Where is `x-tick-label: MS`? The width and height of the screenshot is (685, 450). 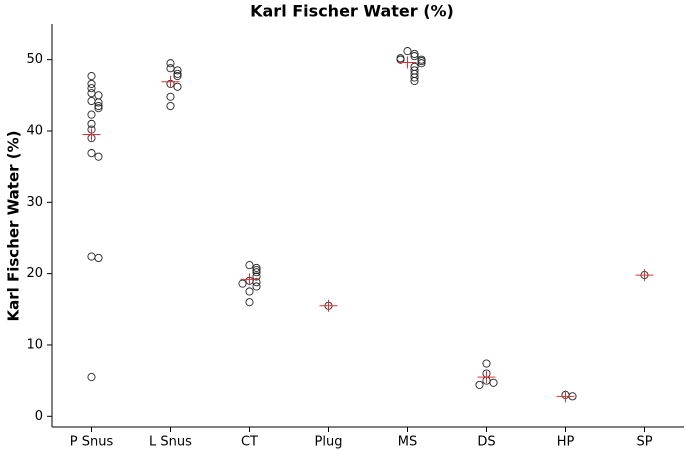 x-tick-label: MS is located at coordinates (407, 442).